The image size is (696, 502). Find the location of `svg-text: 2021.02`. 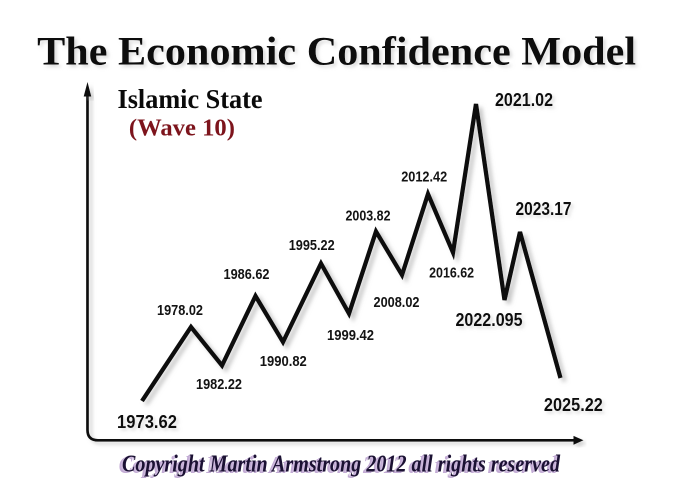

svg-text: 2021.02 is located at coordinates (524, 100).